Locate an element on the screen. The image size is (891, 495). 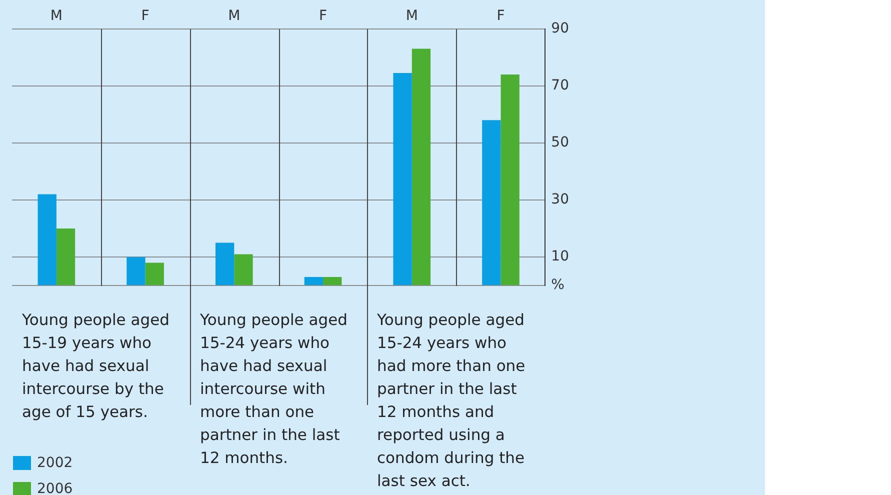
legend-label: 2002 is located at coordinates (55, 463).